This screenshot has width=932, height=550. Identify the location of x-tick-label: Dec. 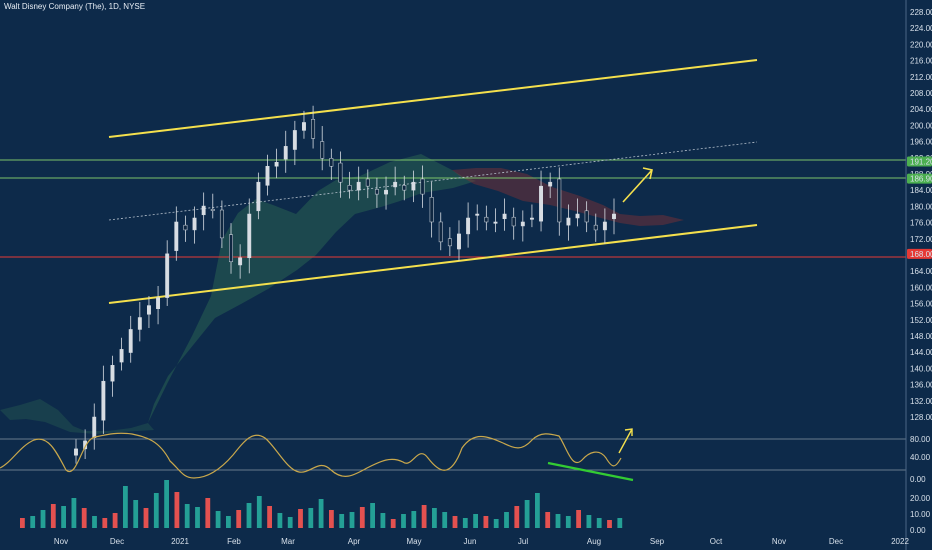
(836, 541).